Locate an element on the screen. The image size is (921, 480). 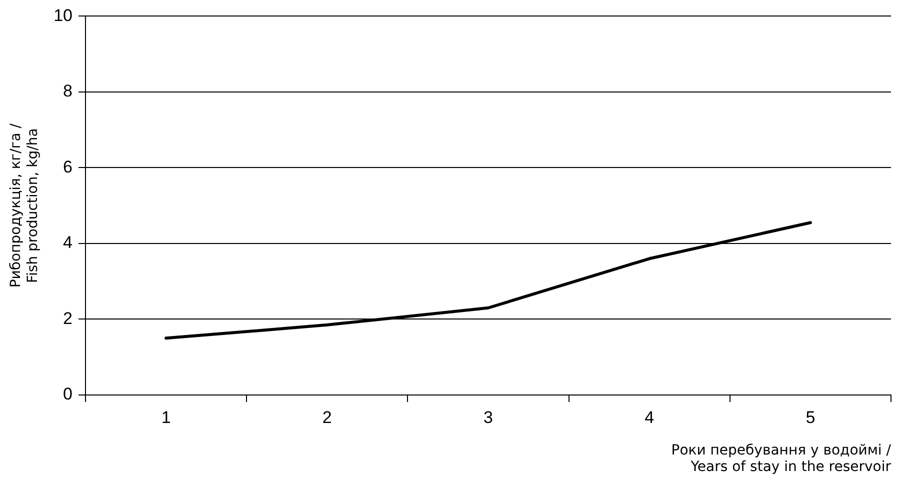
x-tick-label: 2 is located at coordinates (327, 417).